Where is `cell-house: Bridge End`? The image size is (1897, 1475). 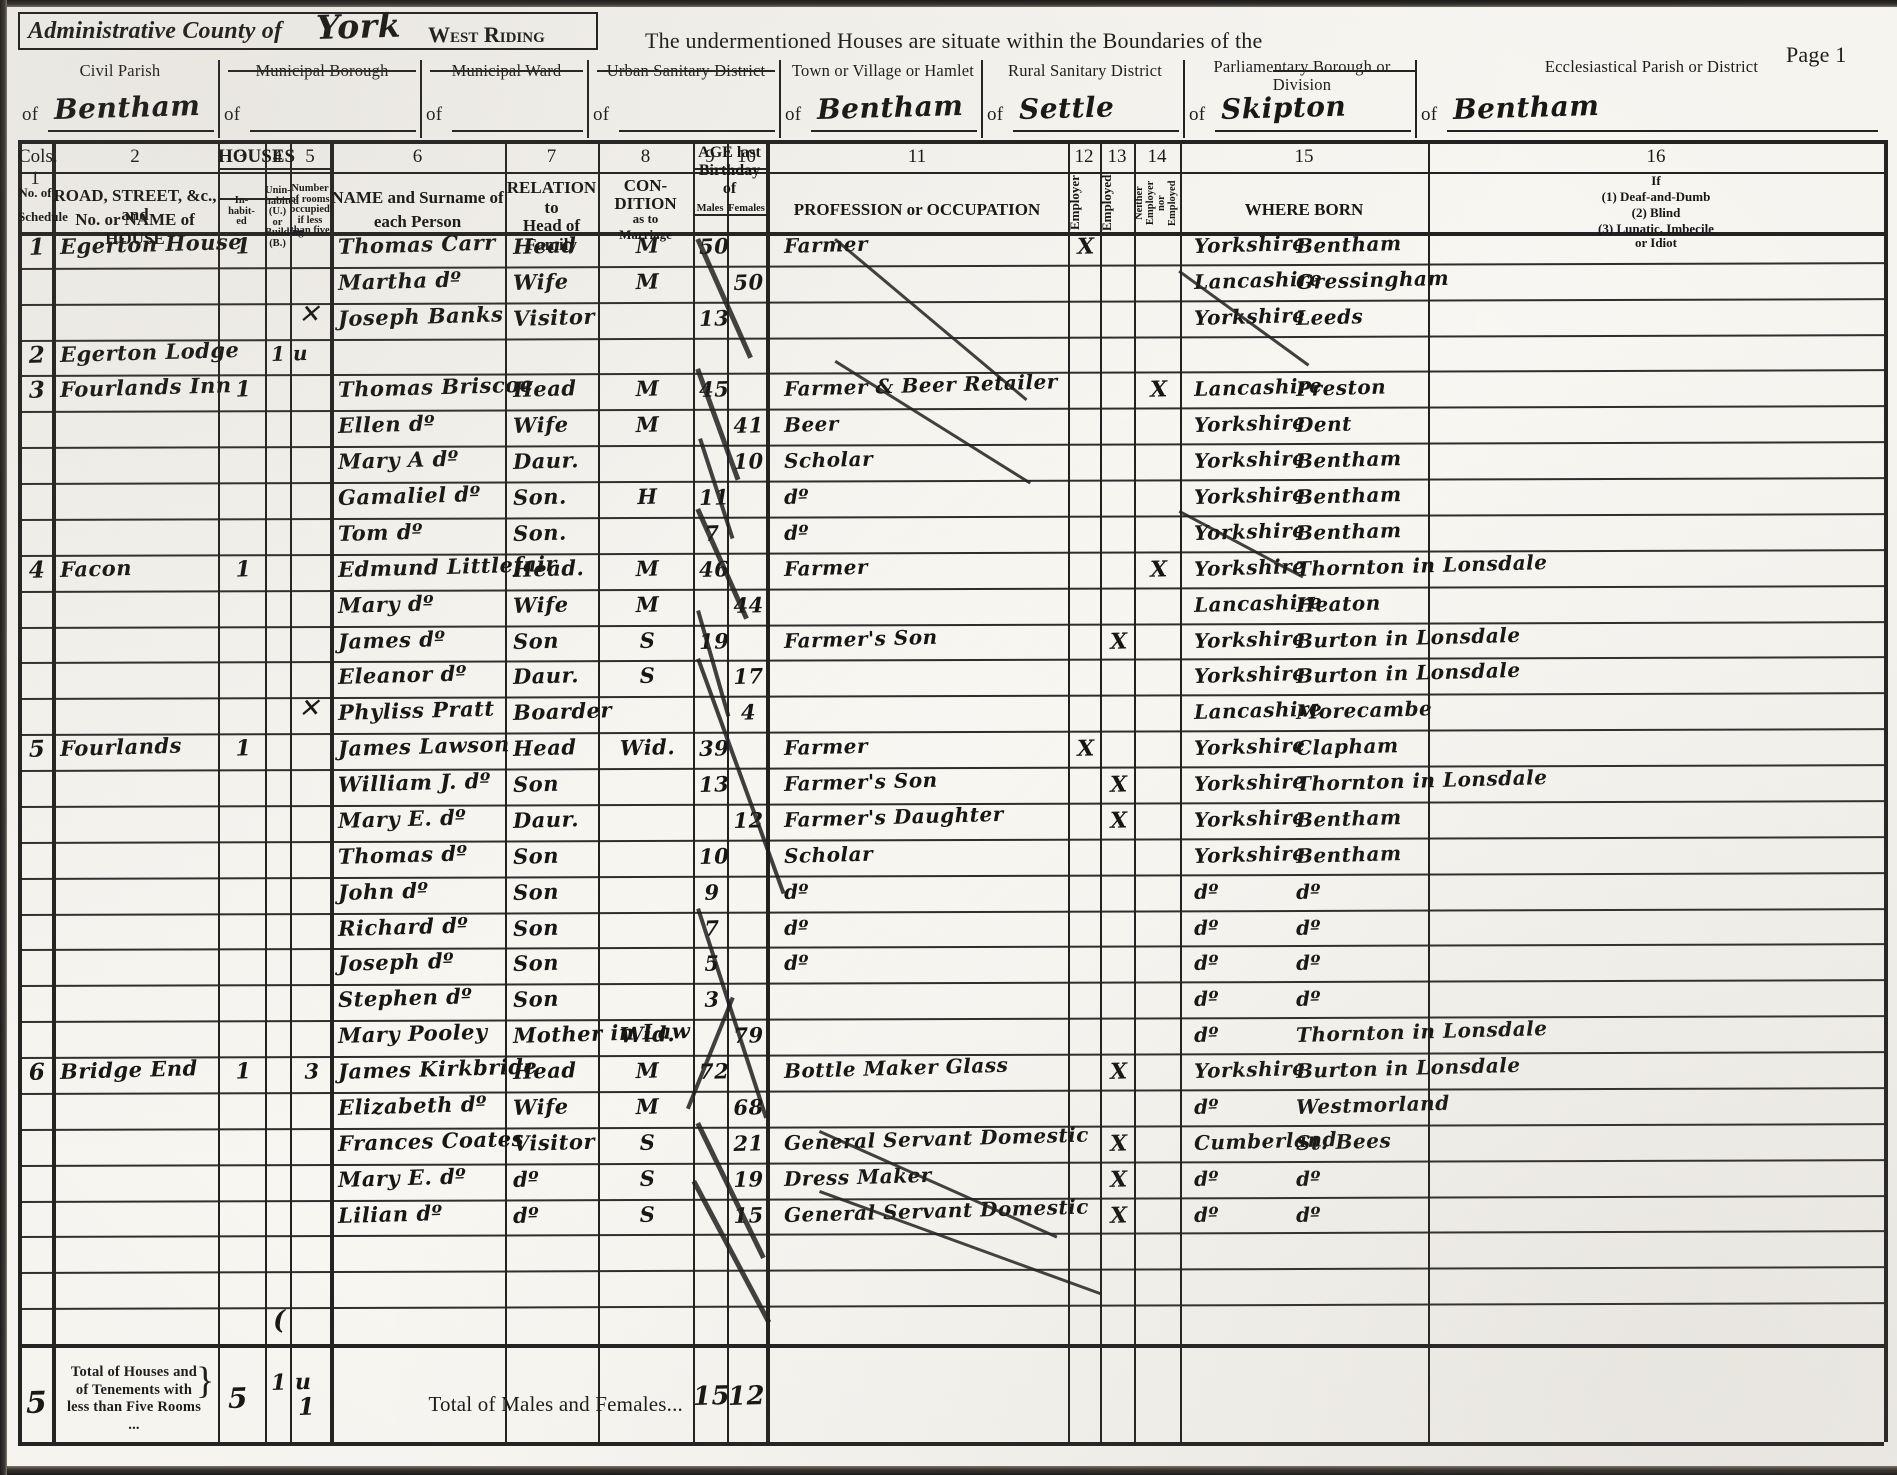 cell-house: Bridge End is located at coordinates (129, 1070).